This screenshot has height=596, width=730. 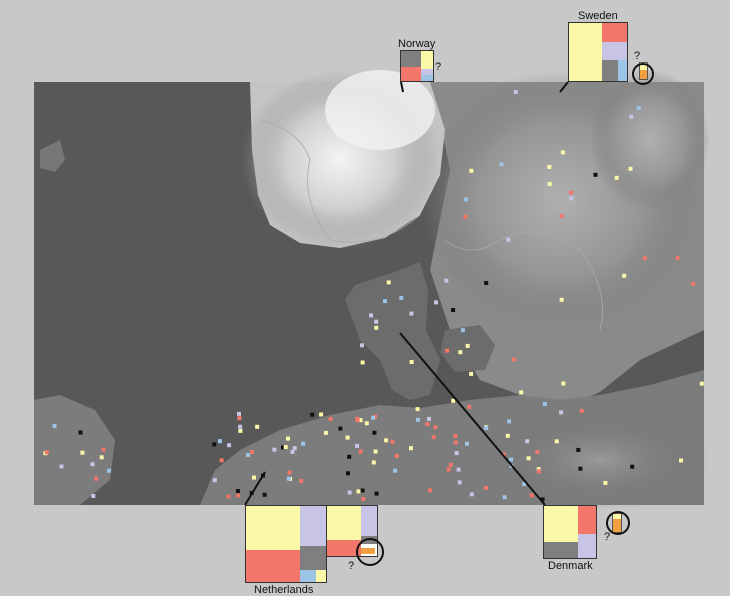 I want to click on highlight-ring-denmark, so click(x=618, y=523).